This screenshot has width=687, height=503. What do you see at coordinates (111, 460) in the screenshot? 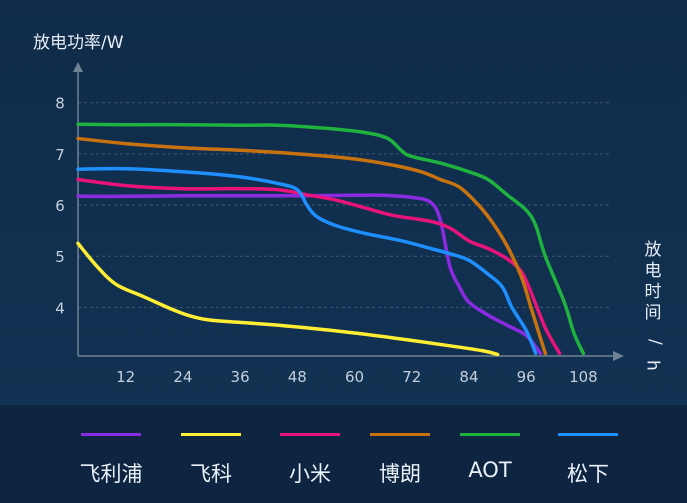
I see `legend-item: 飞利浦` at bounding box center [111, 460].